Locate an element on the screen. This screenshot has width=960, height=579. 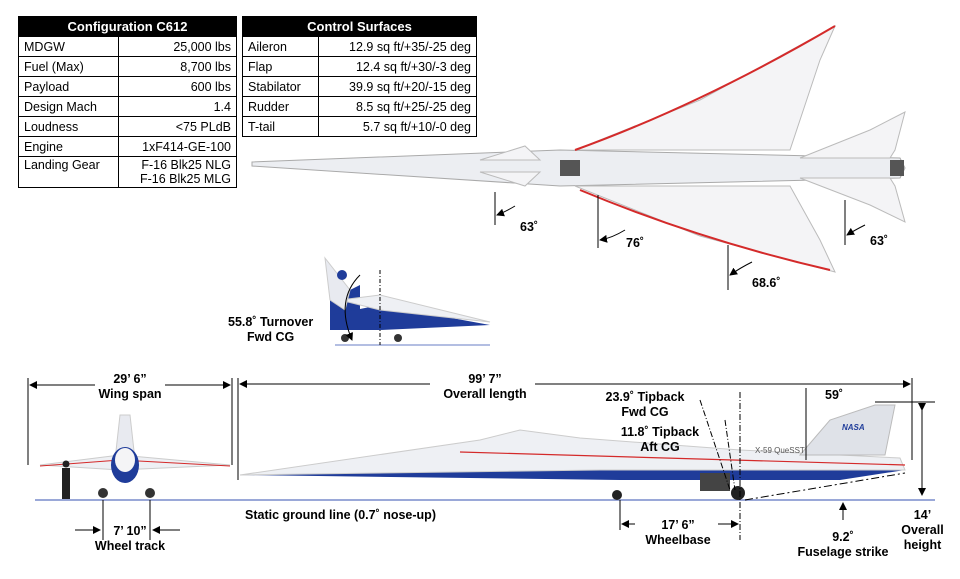
row-value: F-16 Blk25 NLG F-16 Blk25 MLG is located at coordinates (177, 172).